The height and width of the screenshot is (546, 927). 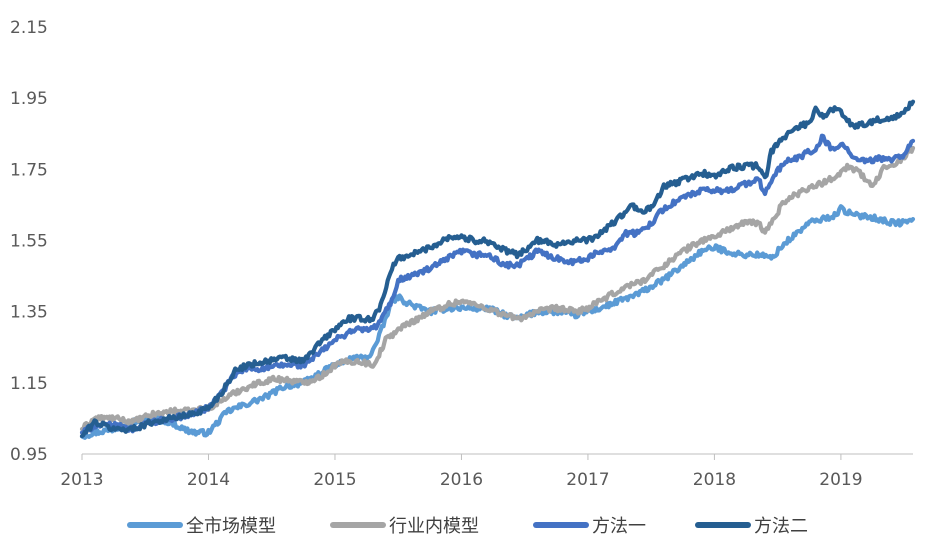 I want to click on x-axis: 2013 2014 2015 2016 2017 2018 2019, so click(x=486, y=471).